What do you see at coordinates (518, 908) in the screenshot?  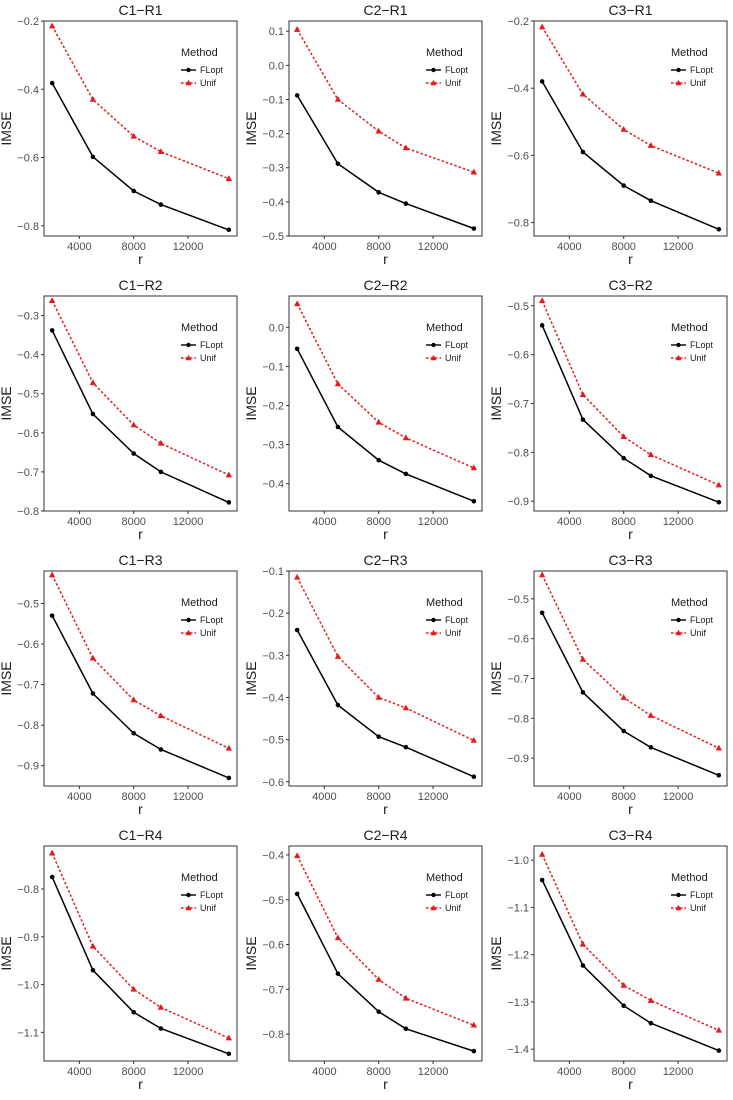 I see `y-tick-label: −1.1` at bounding box center [518, 908].